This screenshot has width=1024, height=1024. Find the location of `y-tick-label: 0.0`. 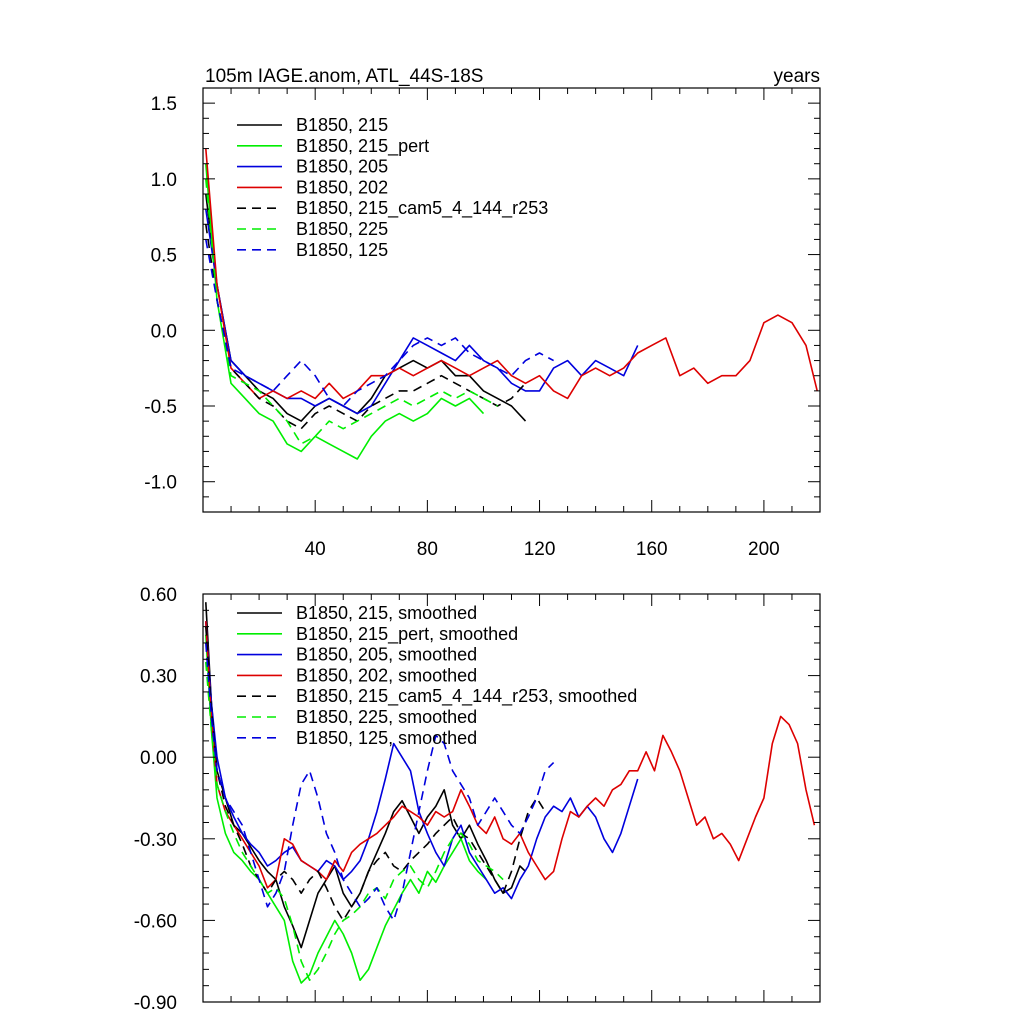

y-tick-label: 0.0 is located at coordinates (164, 331).